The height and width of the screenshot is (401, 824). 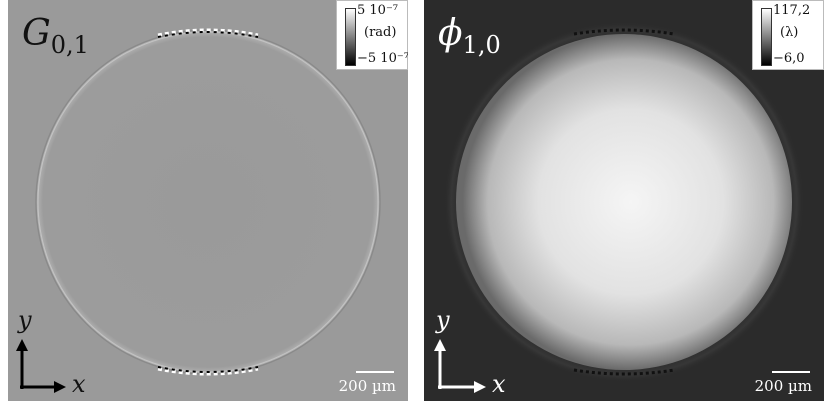 I want to click on colorbar-max: 117,2, so click(x=792, y=10).